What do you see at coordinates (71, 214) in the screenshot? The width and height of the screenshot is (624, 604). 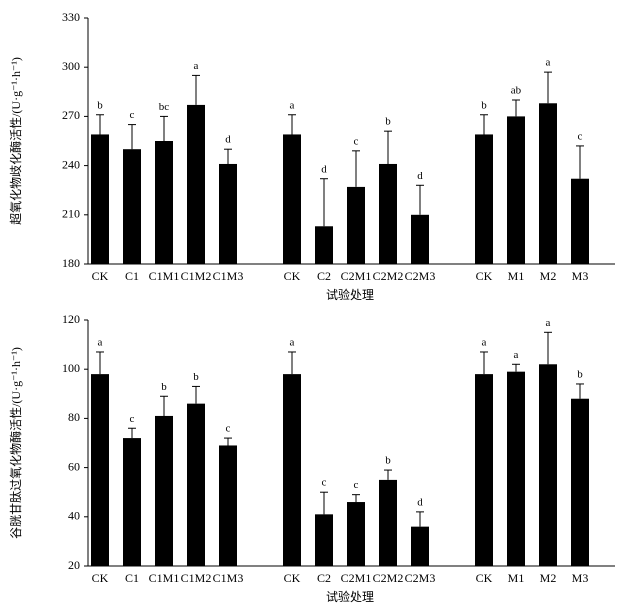 I see `y-tick-label: 210` at bounding box center [71, 214].